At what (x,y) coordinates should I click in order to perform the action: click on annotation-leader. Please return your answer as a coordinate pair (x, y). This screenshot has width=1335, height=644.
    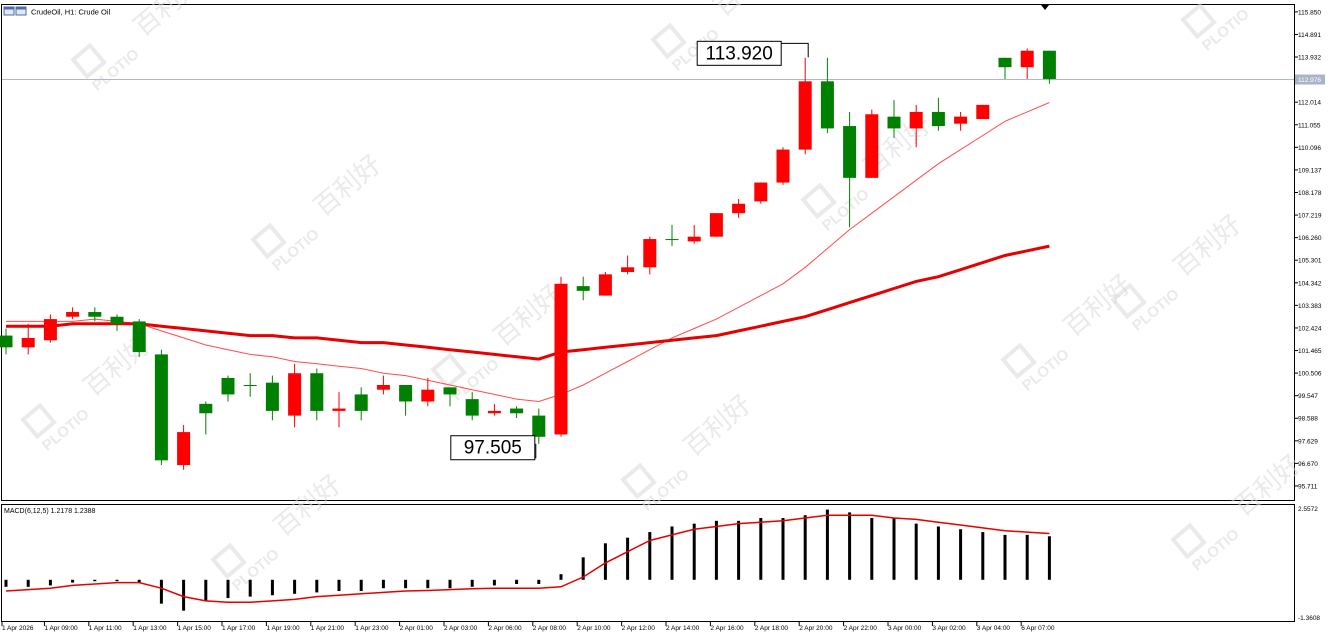
    Looking at the image, I should click on (795, 50).